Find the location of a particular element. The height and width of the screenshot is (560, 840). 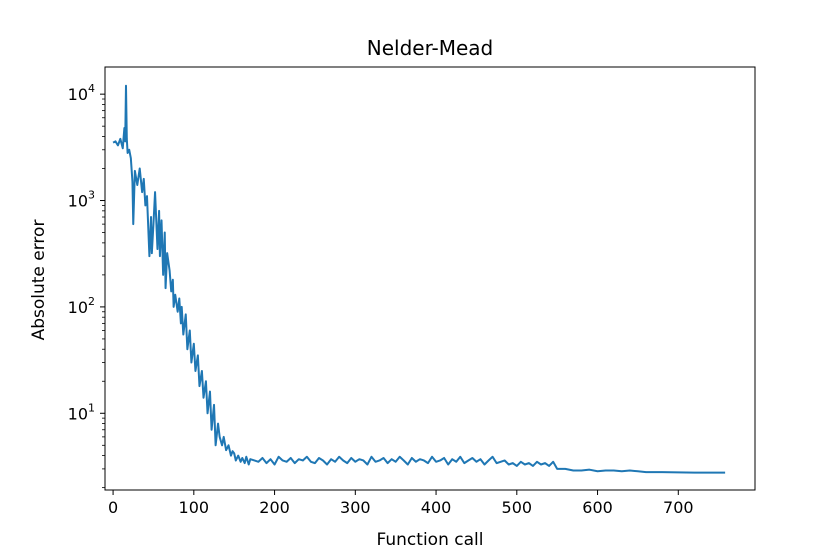

y-tick-label: 10³ is located at coordinates (81, 200).